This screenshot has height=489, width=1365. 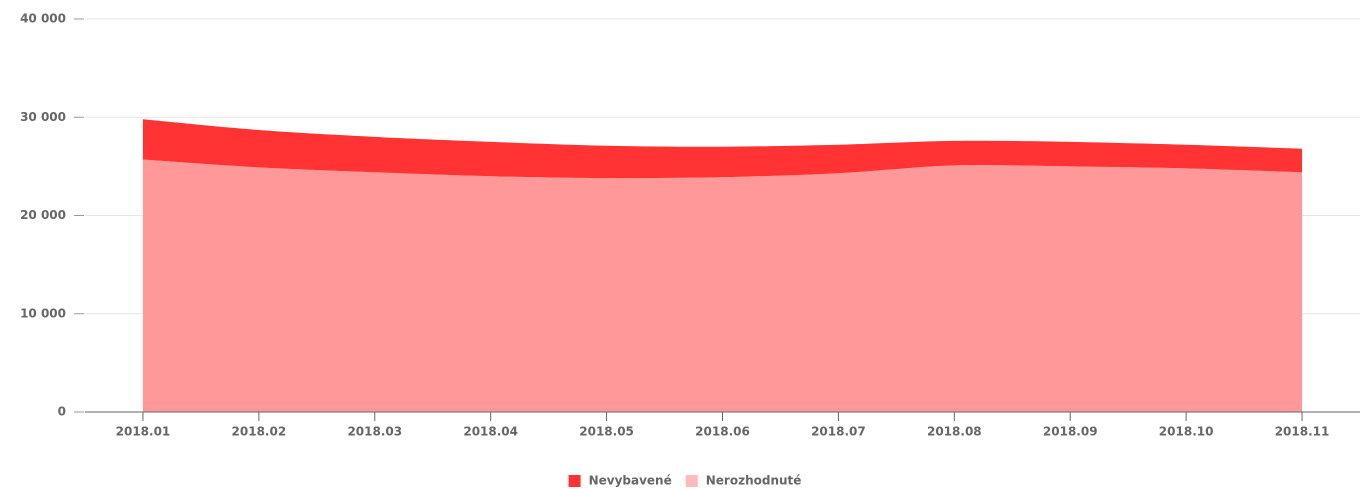 I want to click on x-tick-label: 2018.03, so click(x=374, y=432).